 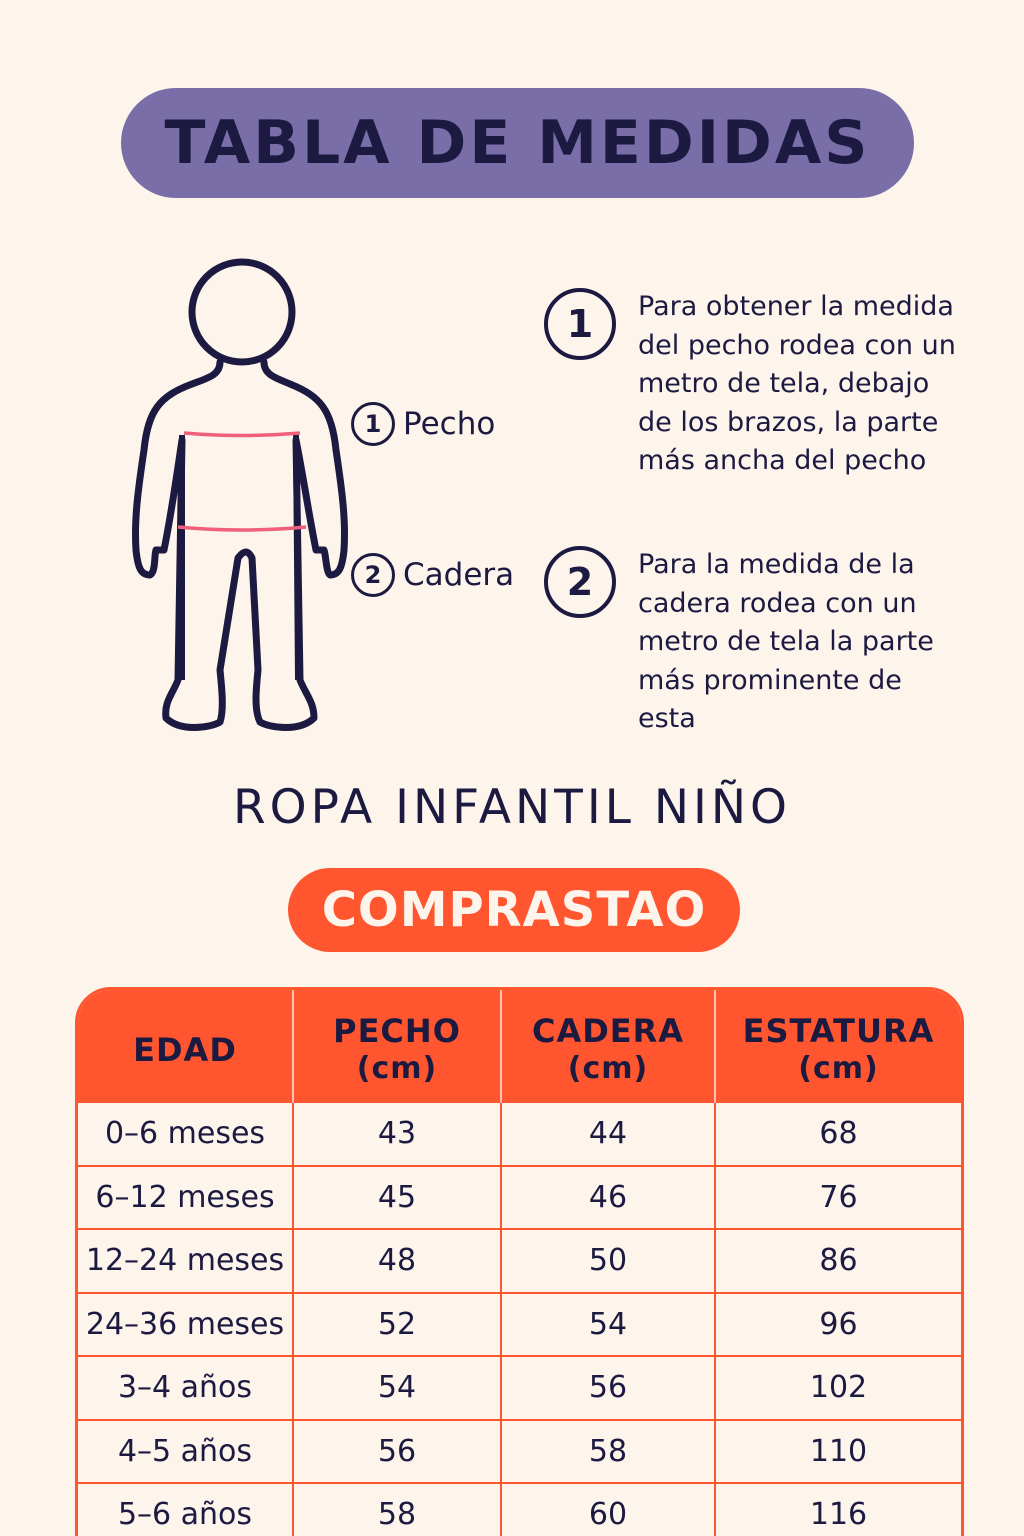 I want to click on table-header-row: EDAD PECHO (cm) CADERA (cm) ESTATURA (cm), so click(x=519, y=1046).